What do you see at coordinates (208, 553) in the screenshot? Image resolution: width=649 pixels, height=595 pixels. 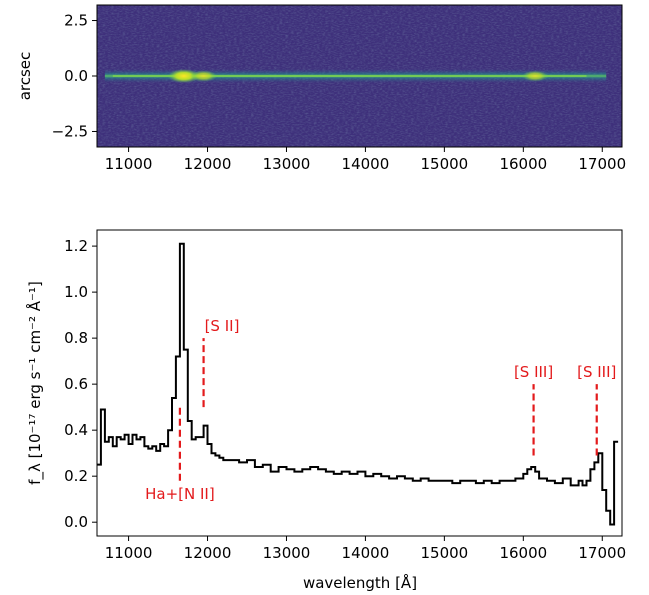 I see `x-tick-label-1: 12000` at bounding box center [208, 553].